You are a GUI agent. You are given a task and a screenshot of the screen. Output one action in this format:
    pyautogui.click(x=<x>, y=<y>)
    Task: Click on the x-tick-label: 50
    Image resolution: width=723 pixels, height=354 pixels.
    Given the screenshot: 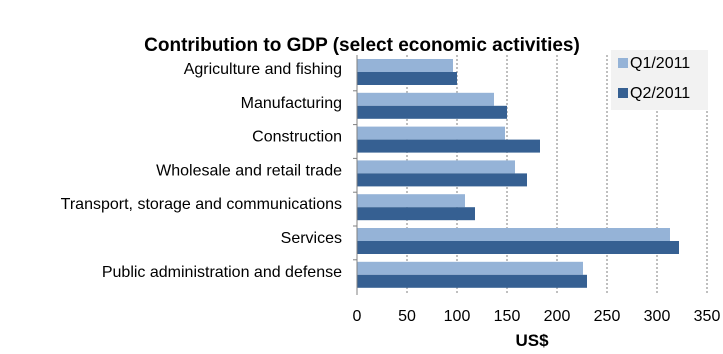 What is the action you would take?
    pyautogui.click(x=407, y=316)
    